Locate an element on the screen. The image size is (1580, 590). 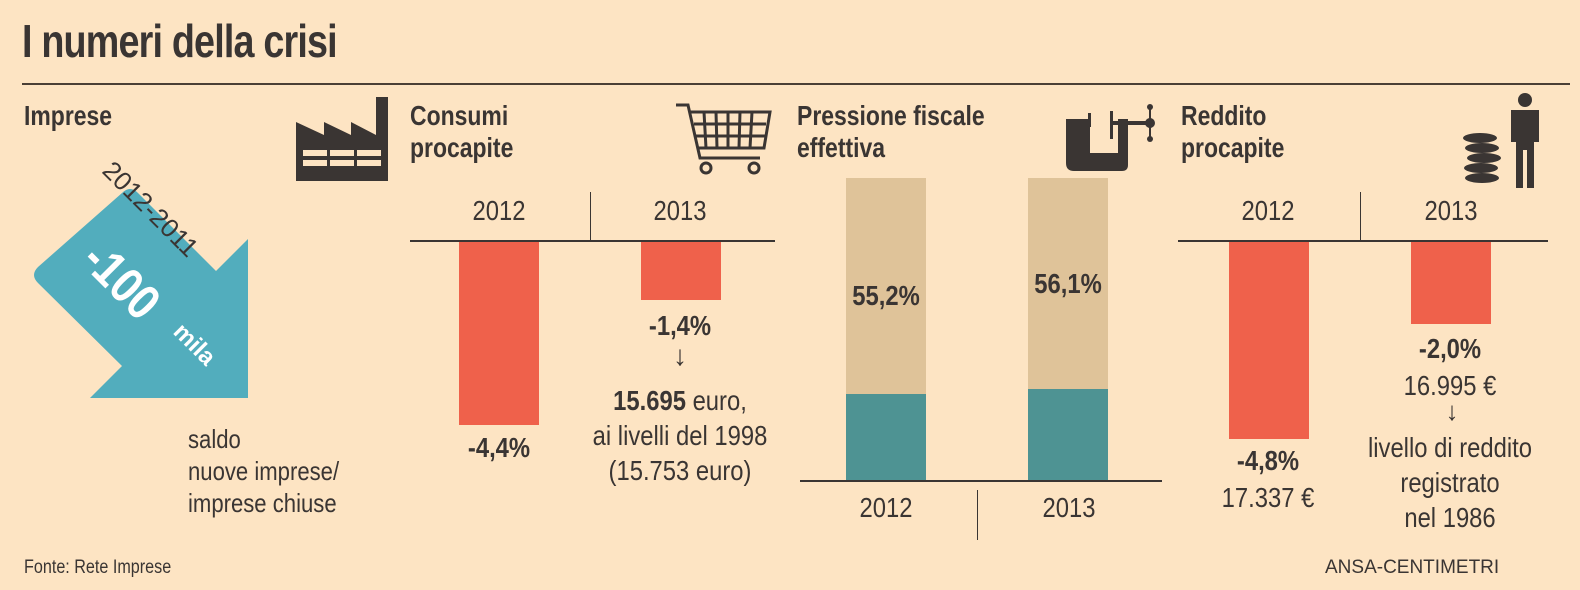
pressione-year-2013: 2013 is located at coordinates (1069, 507).